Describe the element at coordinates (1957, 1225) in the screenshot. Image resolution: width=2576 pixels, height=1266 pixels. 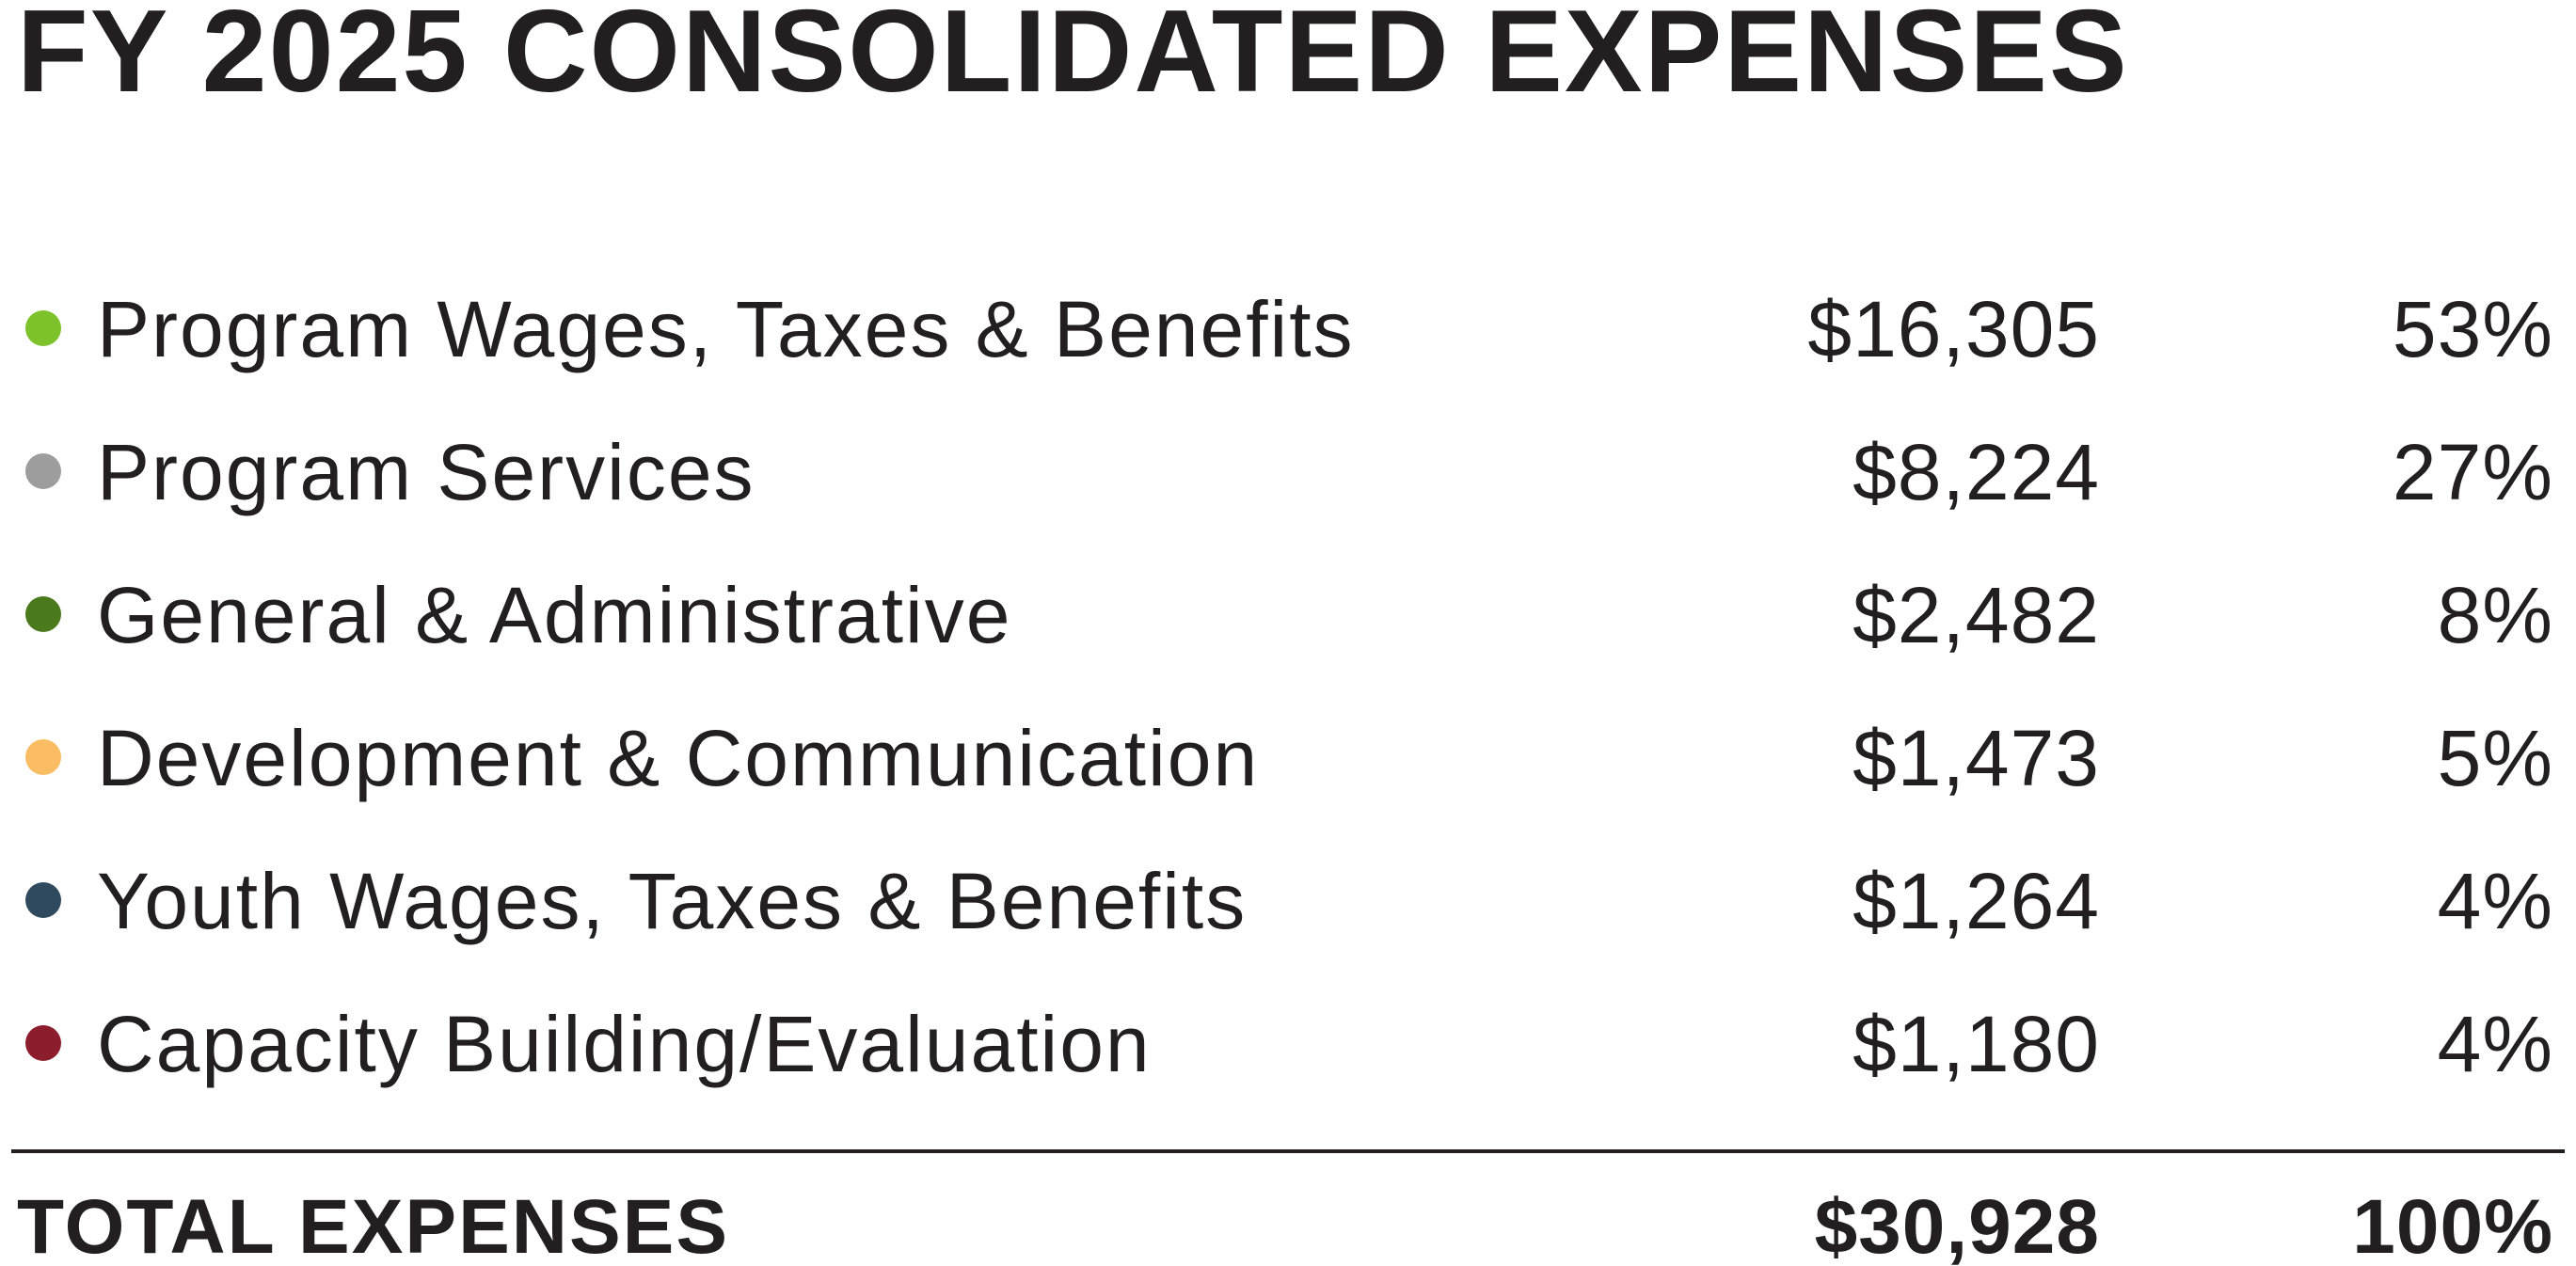
I see `total-amount: $30,928` at that location.